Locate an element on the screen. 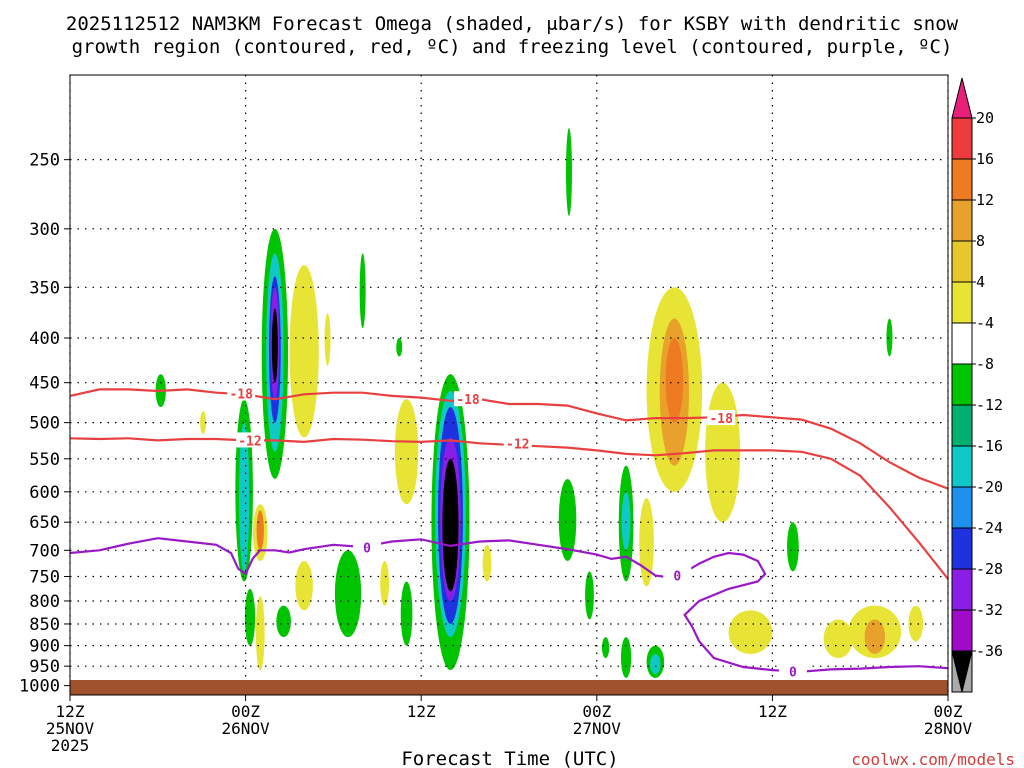 The image size is (1024, 768). contour-label: -12 is located at coordinates (517, 444).